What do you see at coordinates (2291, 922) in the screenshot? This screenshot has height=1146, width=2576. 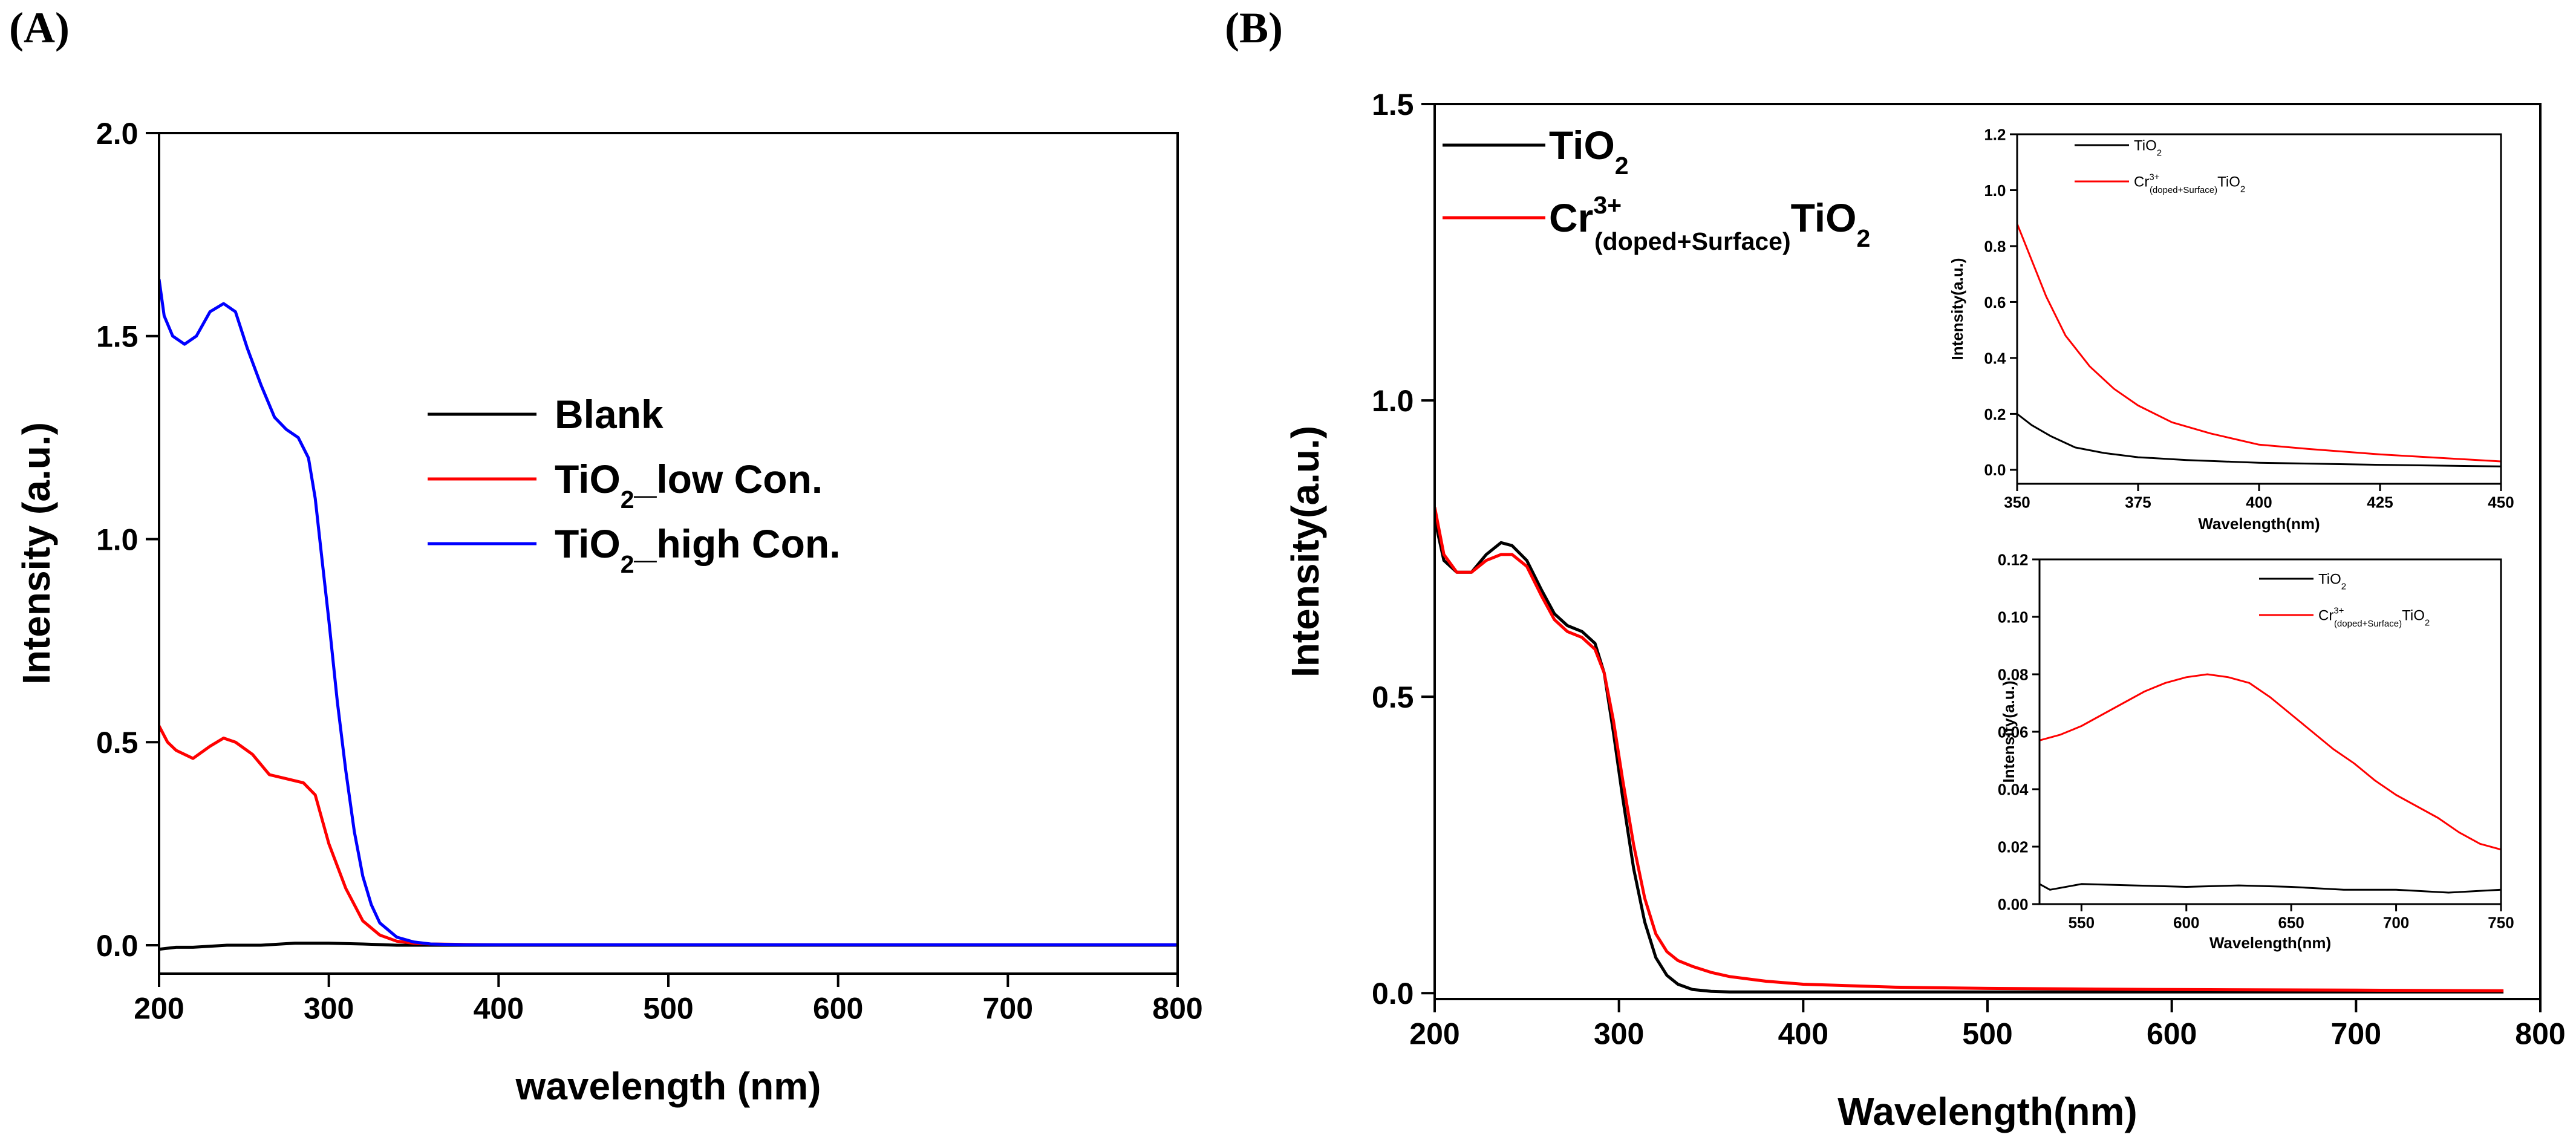 I see `B-inset-bottom-xtick-label: 650` at bounding box center [2291, 922].